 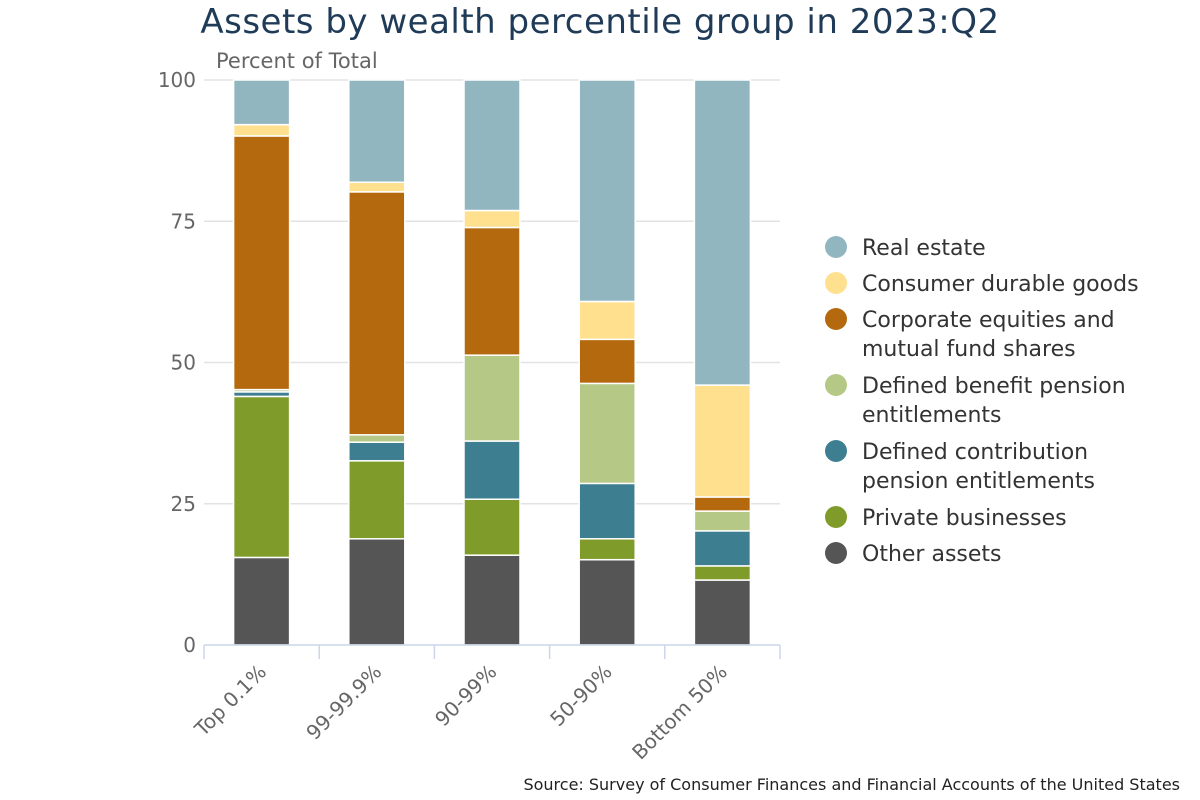 I want to click on legend-label: Private businesses, so click(x=964, y=518).